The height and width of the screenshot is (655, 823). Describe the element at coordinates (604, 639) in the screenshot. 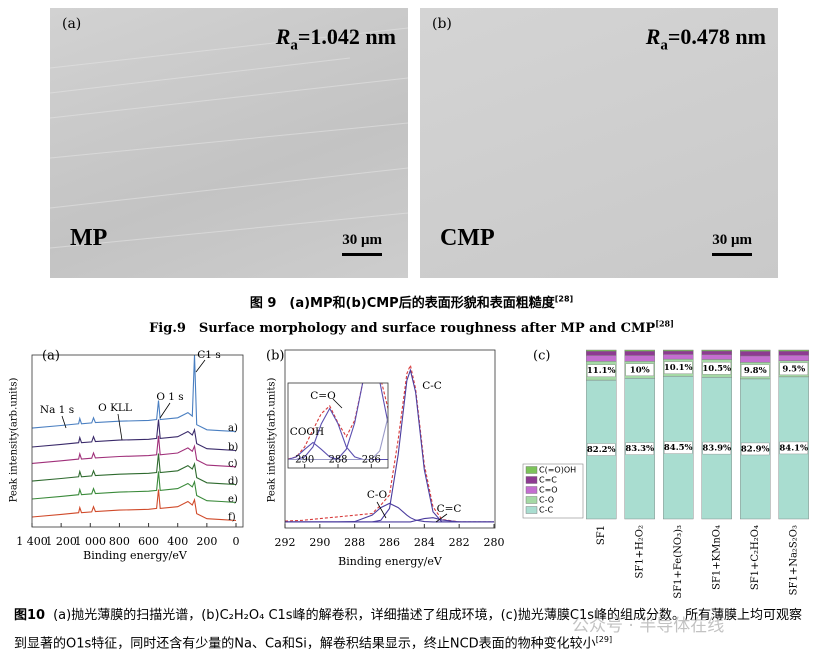

I see `ref: [29]` at that location.